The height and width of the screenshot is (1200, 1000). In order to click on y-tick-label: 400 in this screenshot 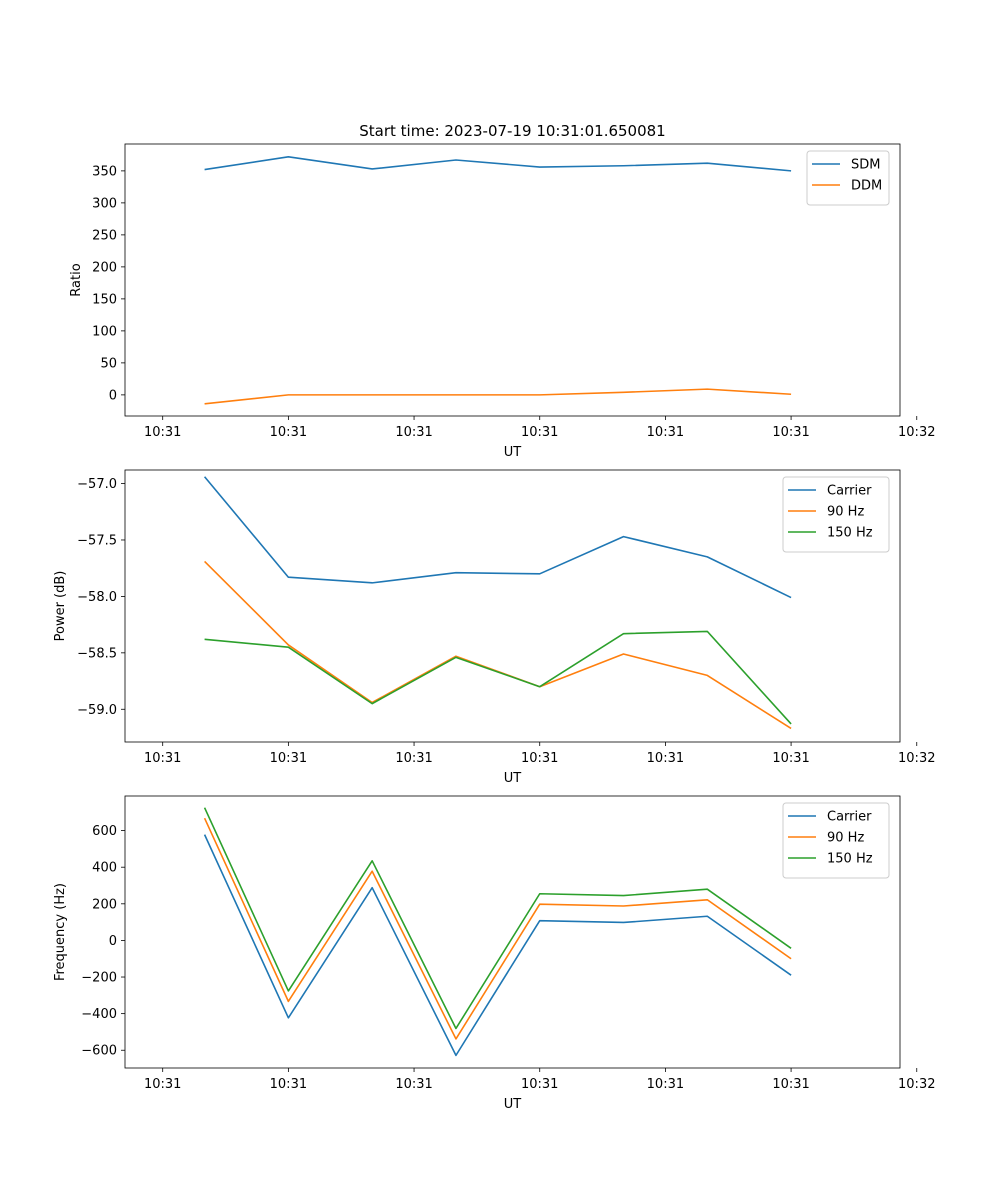, I will do `click(104, 868)`.